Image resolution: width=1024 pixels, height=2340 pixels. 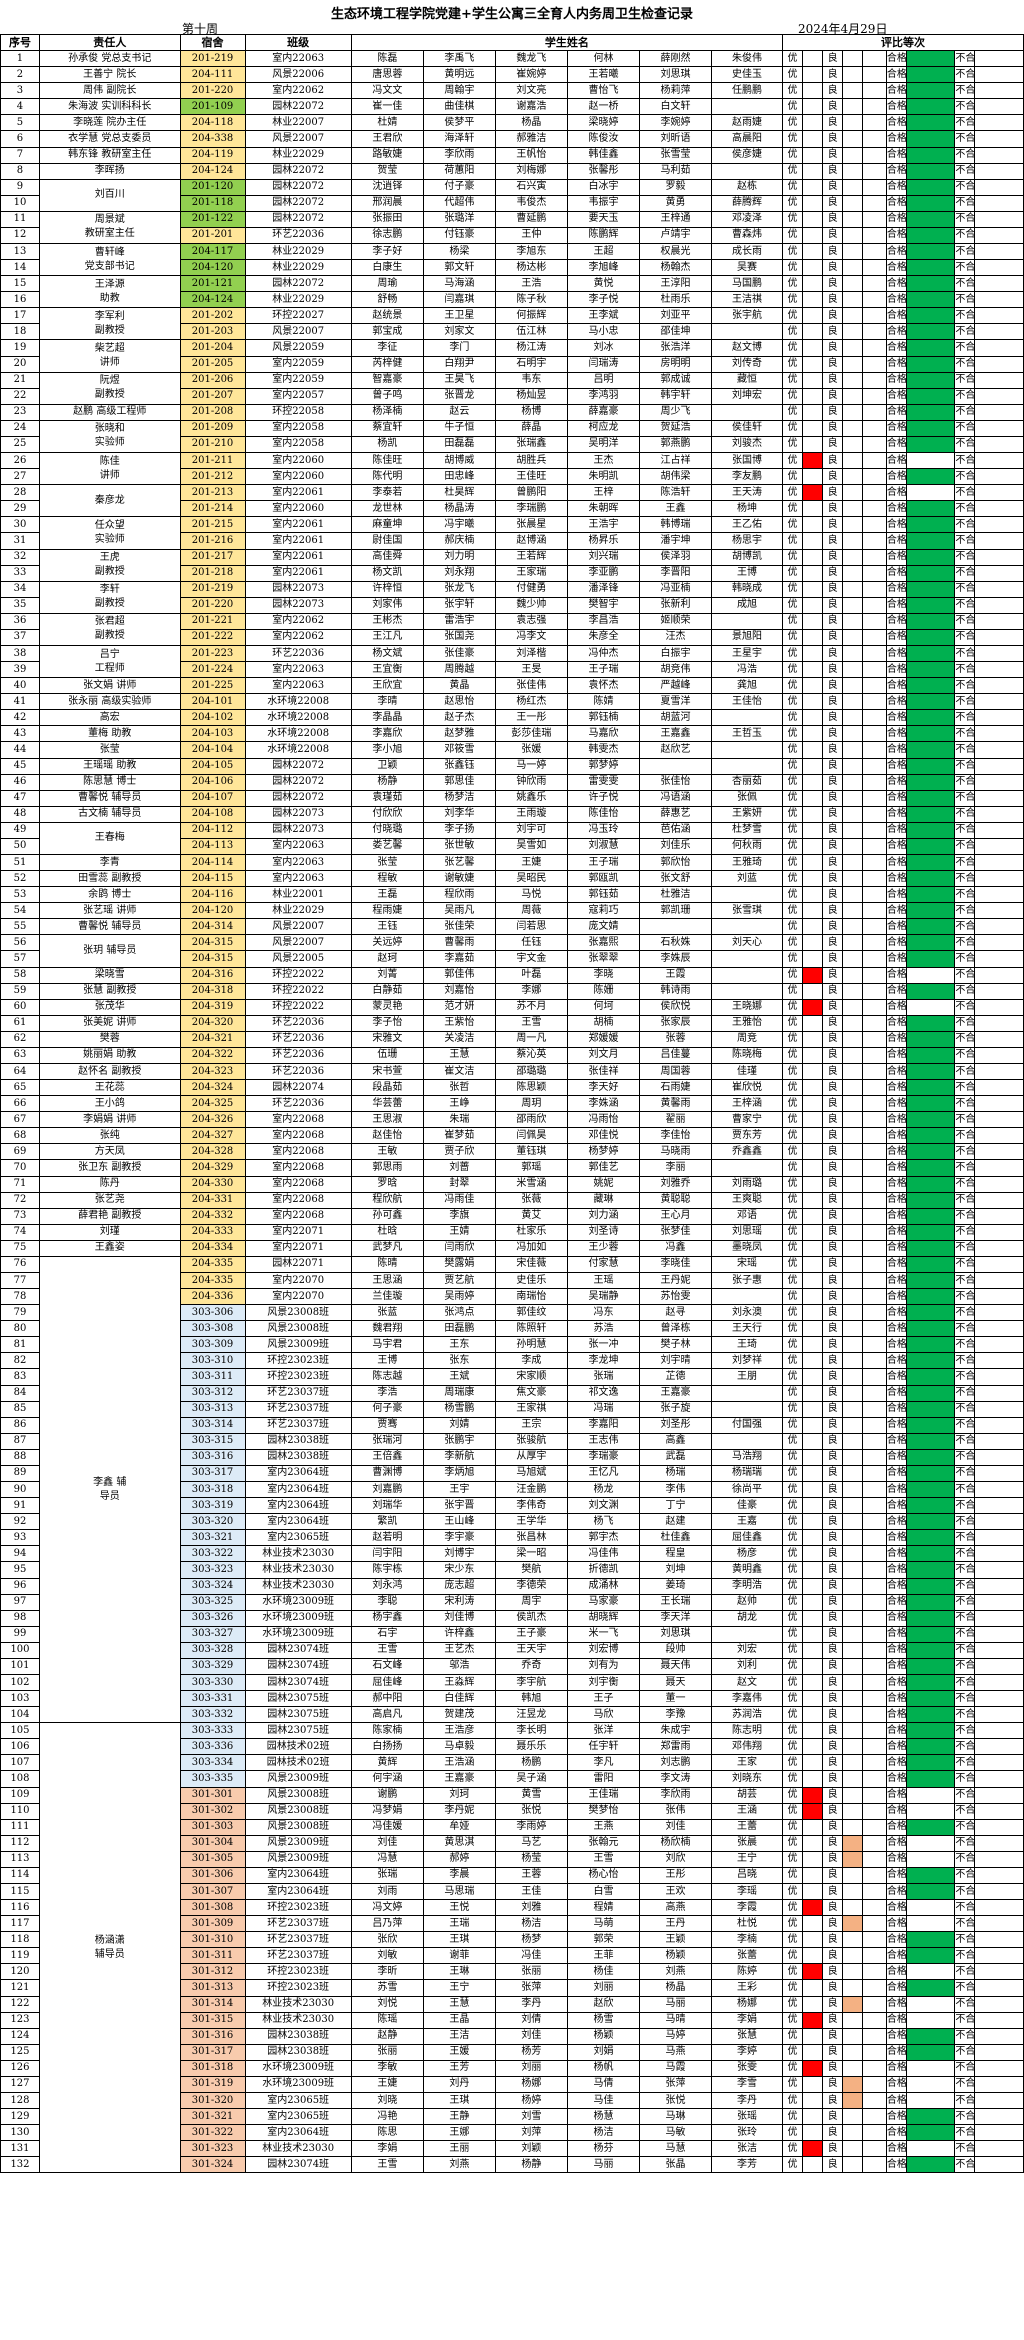 I want to click on responsible-line: 王泽源, so click(x=109, y=284).